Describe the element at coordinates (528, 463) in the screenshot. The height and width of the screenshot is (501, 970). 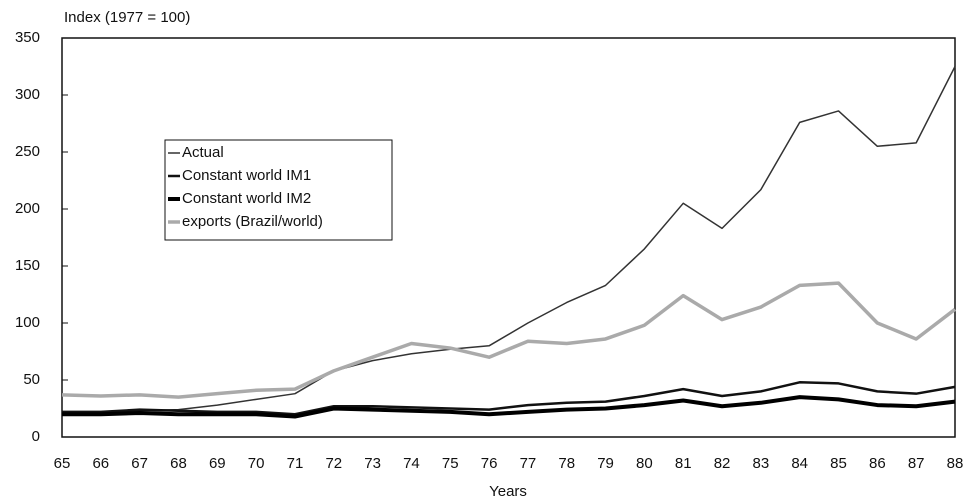
I see `x-tick-label: 77` at that location.